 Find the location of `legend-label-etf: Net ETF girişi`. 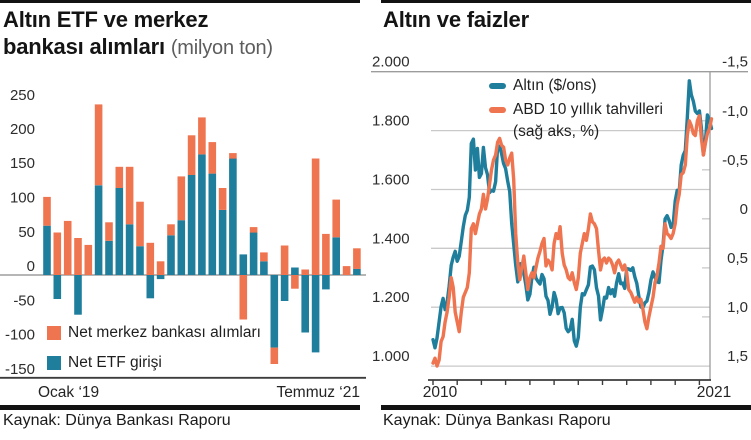

legend-label-etf: Net ETF girişi is located at coordinates (115, 362).